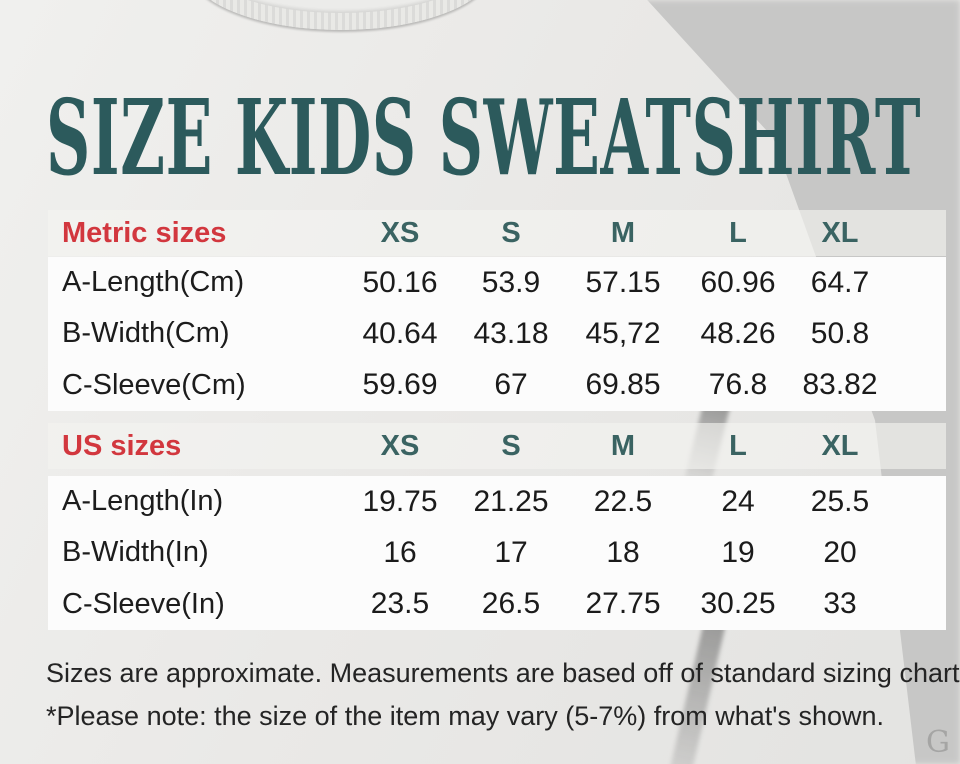  I want to click on sweatshirt-collar-inner, so click(341, 6).